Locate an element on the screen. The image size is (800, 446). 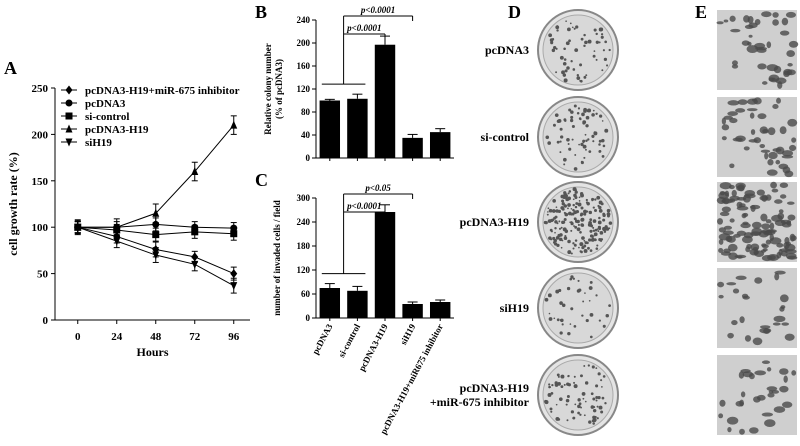
x-tick-label: pcDNA3-H19 is located at coordinates (373, 347).